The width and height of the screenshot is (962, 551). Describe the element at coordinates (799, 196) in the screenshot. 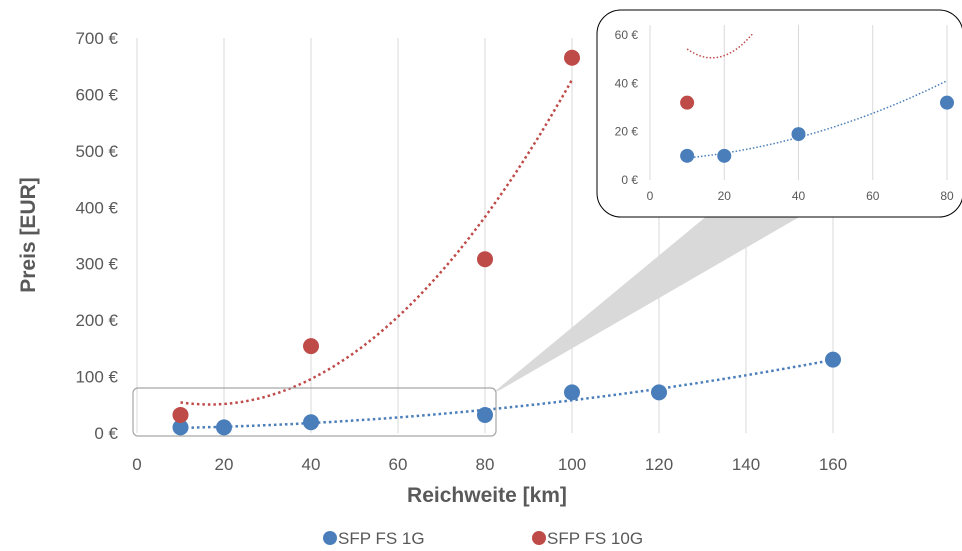

I see `inset-x-tick-label: 40` at that location.